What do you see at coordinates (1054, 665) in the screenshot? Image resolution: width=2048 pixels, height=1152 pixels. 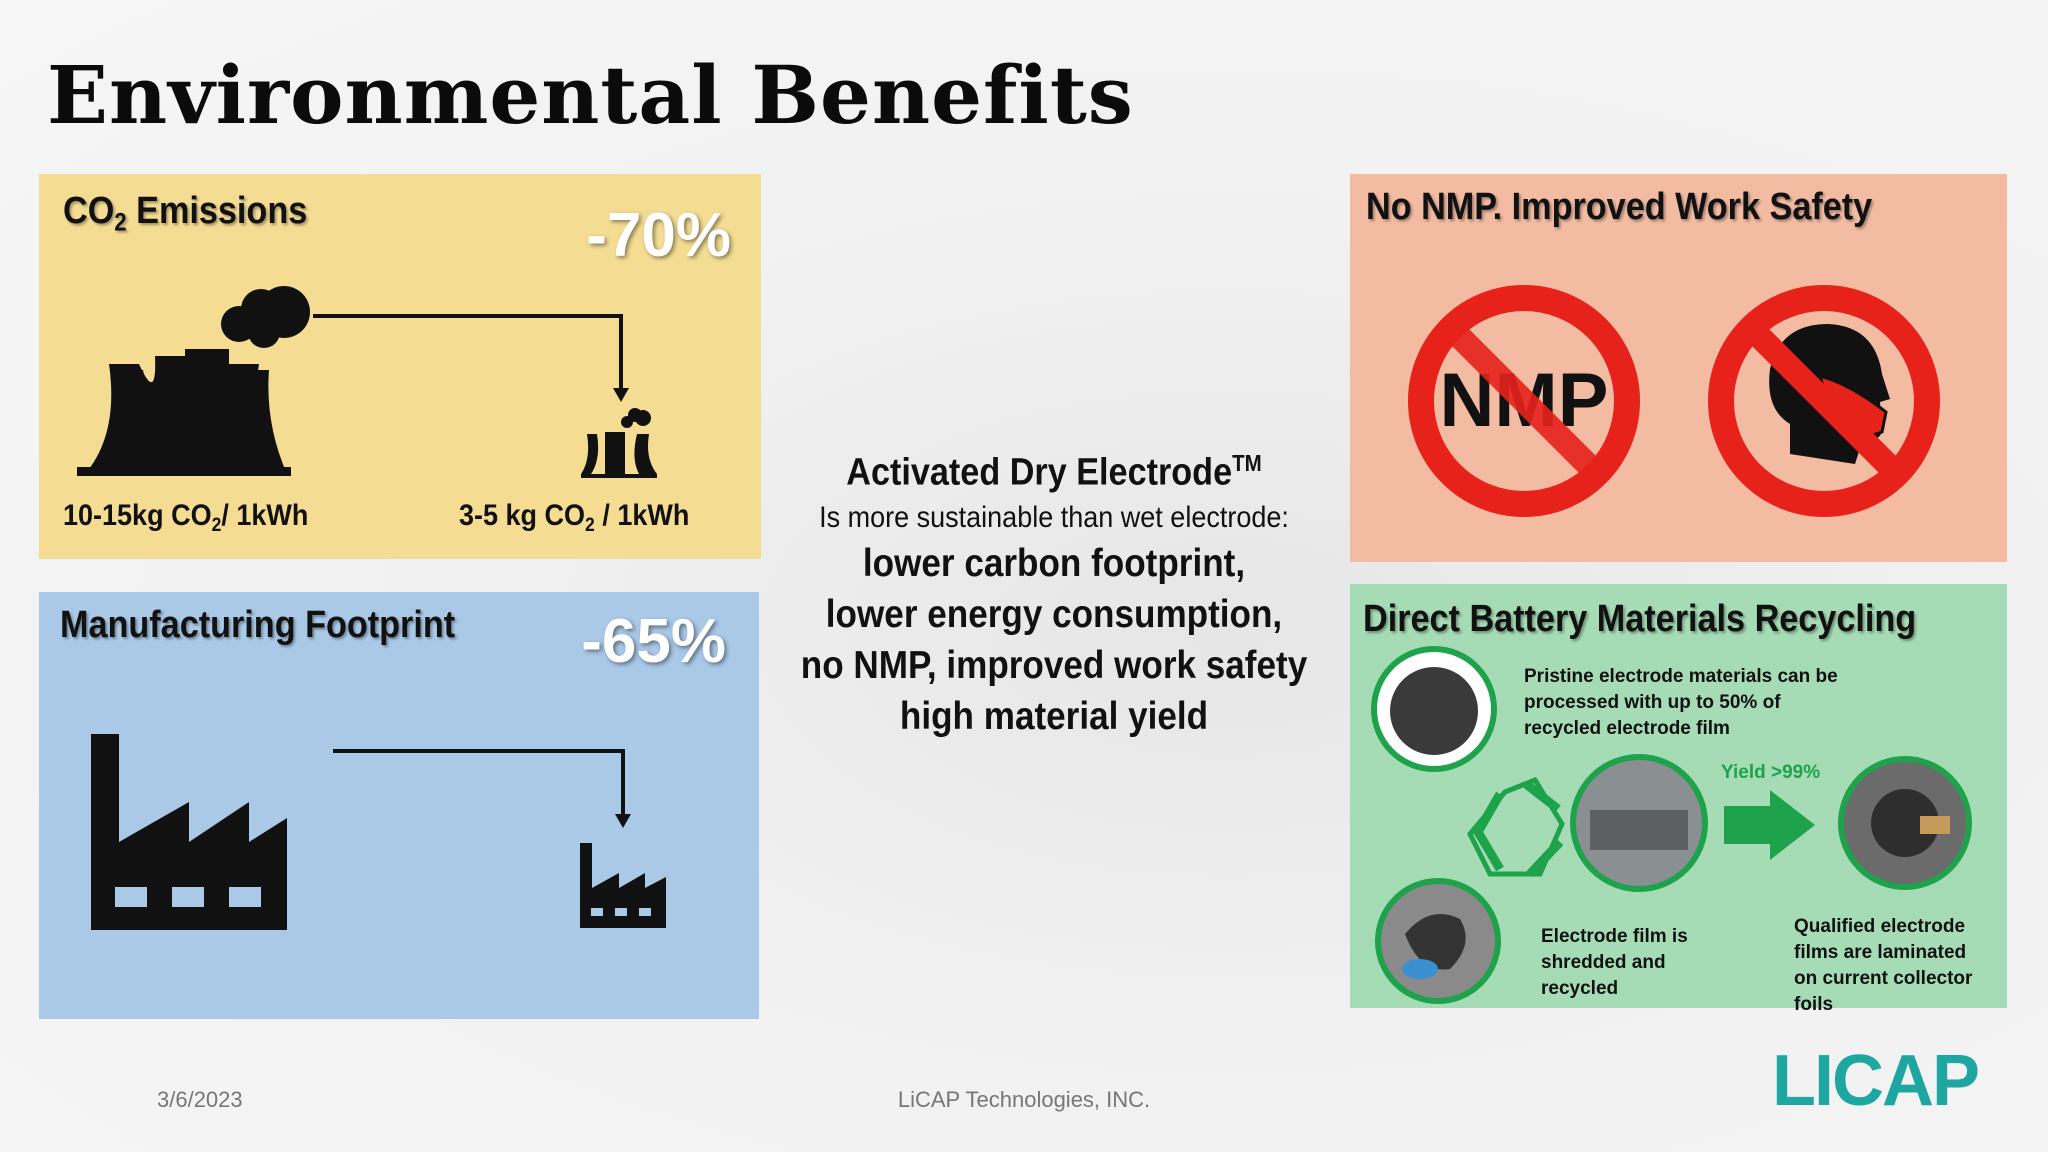 I see `point: no NMP, improved work safety` at bounding box center [1054, 665].